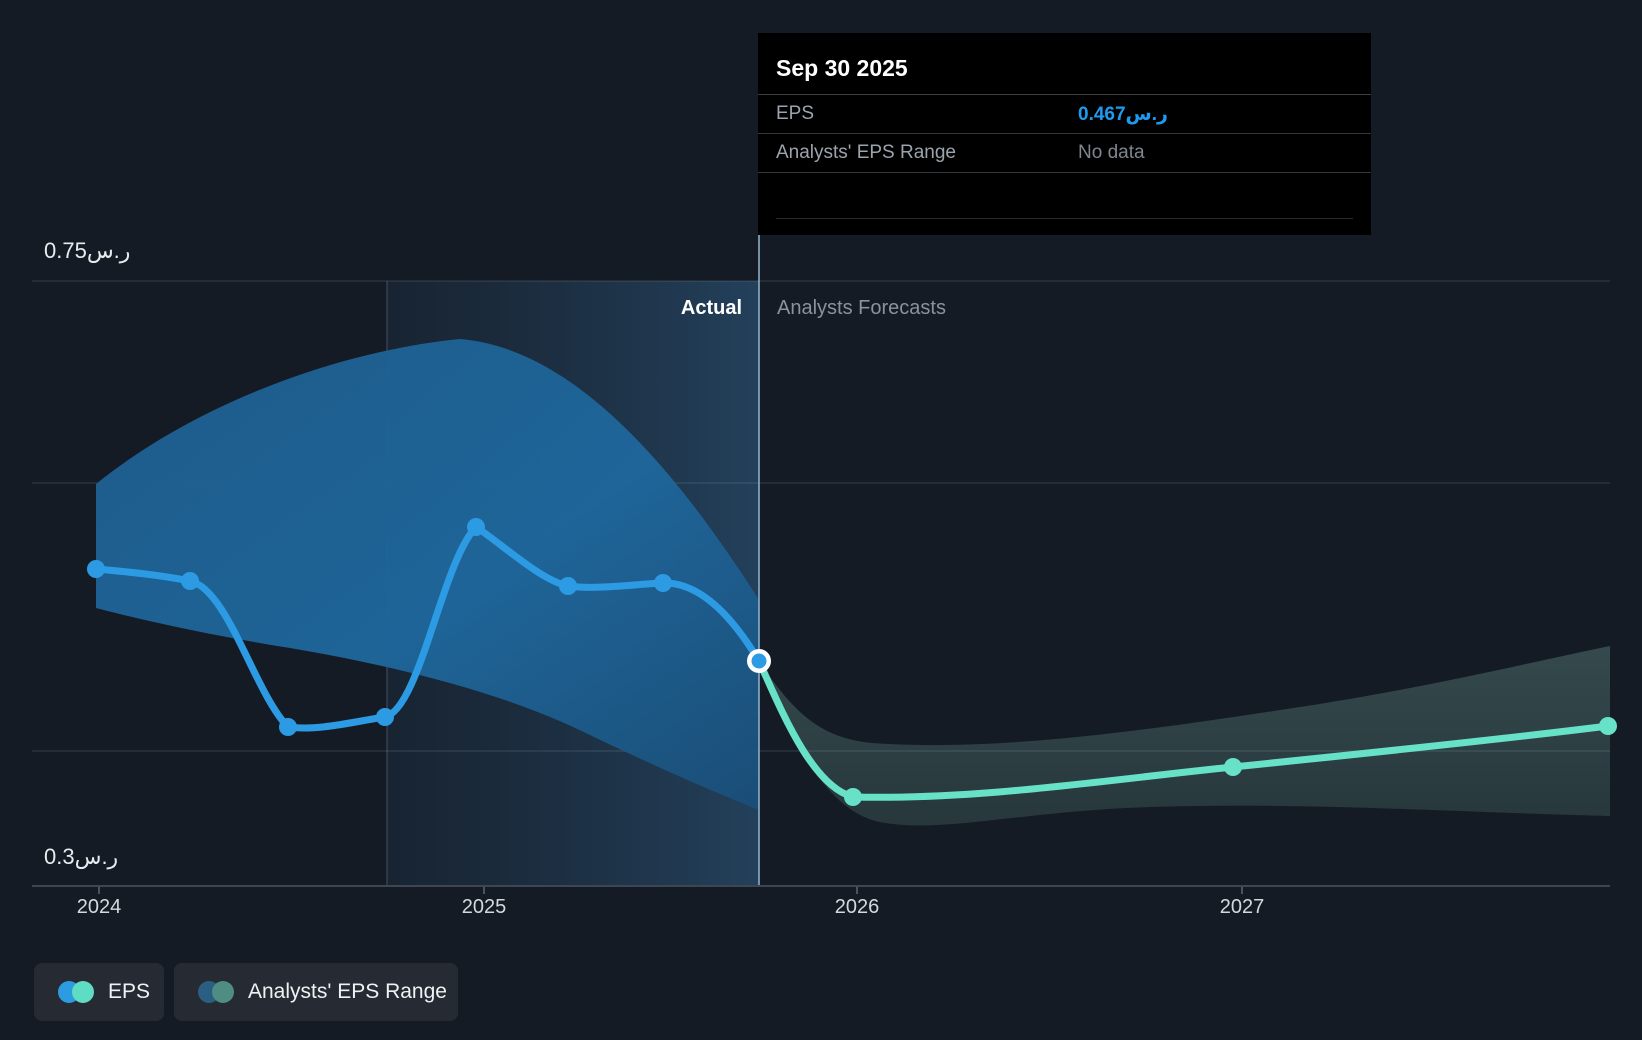  I want to click on tooltip-spacer, so click(1064, 195).